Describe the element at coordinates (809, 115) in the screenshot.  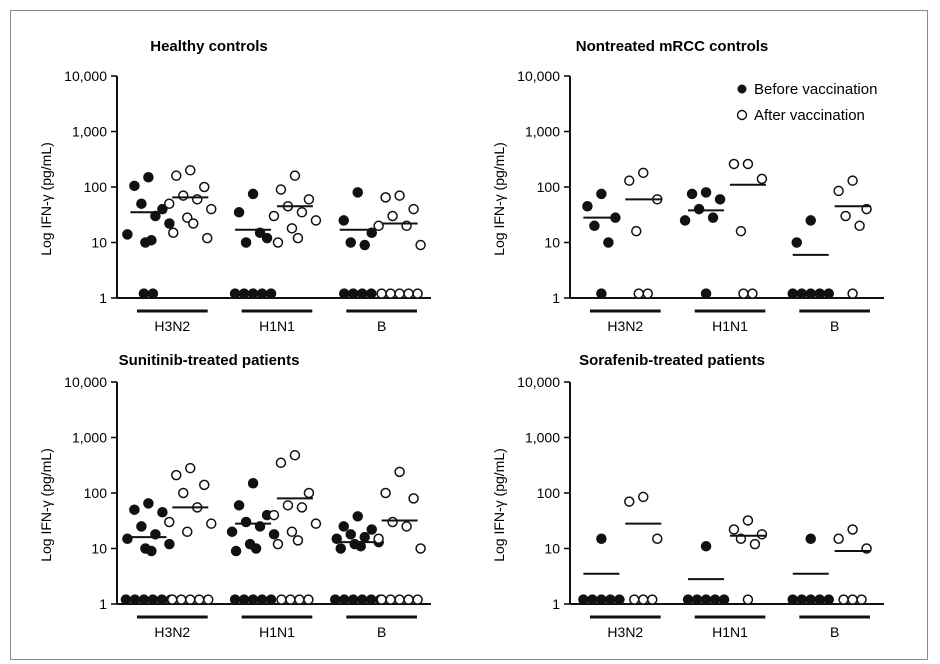
I see `legend-label-after: After vaccination` at that location.